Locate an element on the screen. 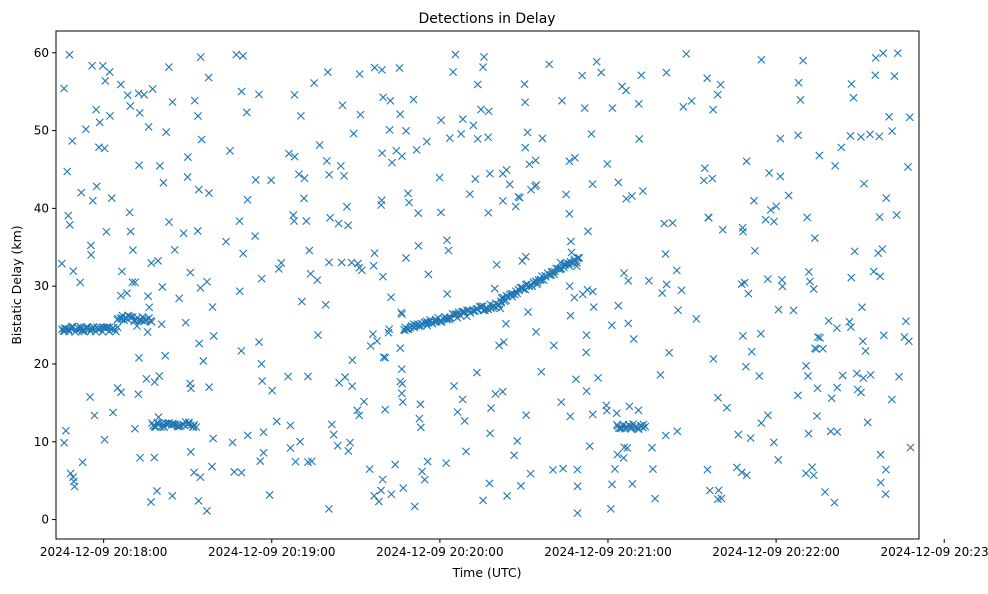 The height and width of the screenshot is (594, 988). chart-title: Detections in Delay is located at coordinates (486, 19).